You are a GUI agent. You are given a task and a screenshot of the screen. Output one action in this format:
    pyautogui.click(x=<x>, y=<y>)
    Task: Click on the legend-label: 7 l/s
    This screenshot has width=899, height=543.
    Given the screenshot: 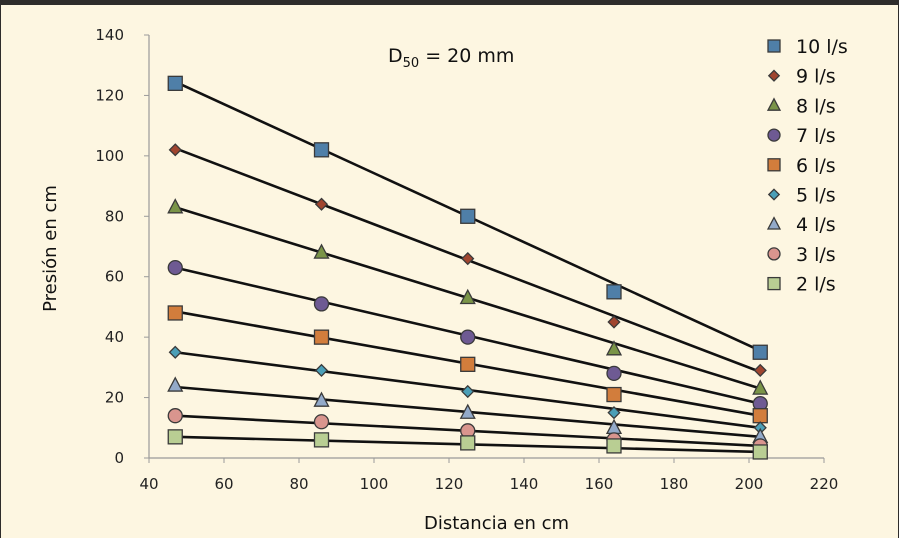 What is the action you would take?
    pyautogui.click(x=816, y=136)
    